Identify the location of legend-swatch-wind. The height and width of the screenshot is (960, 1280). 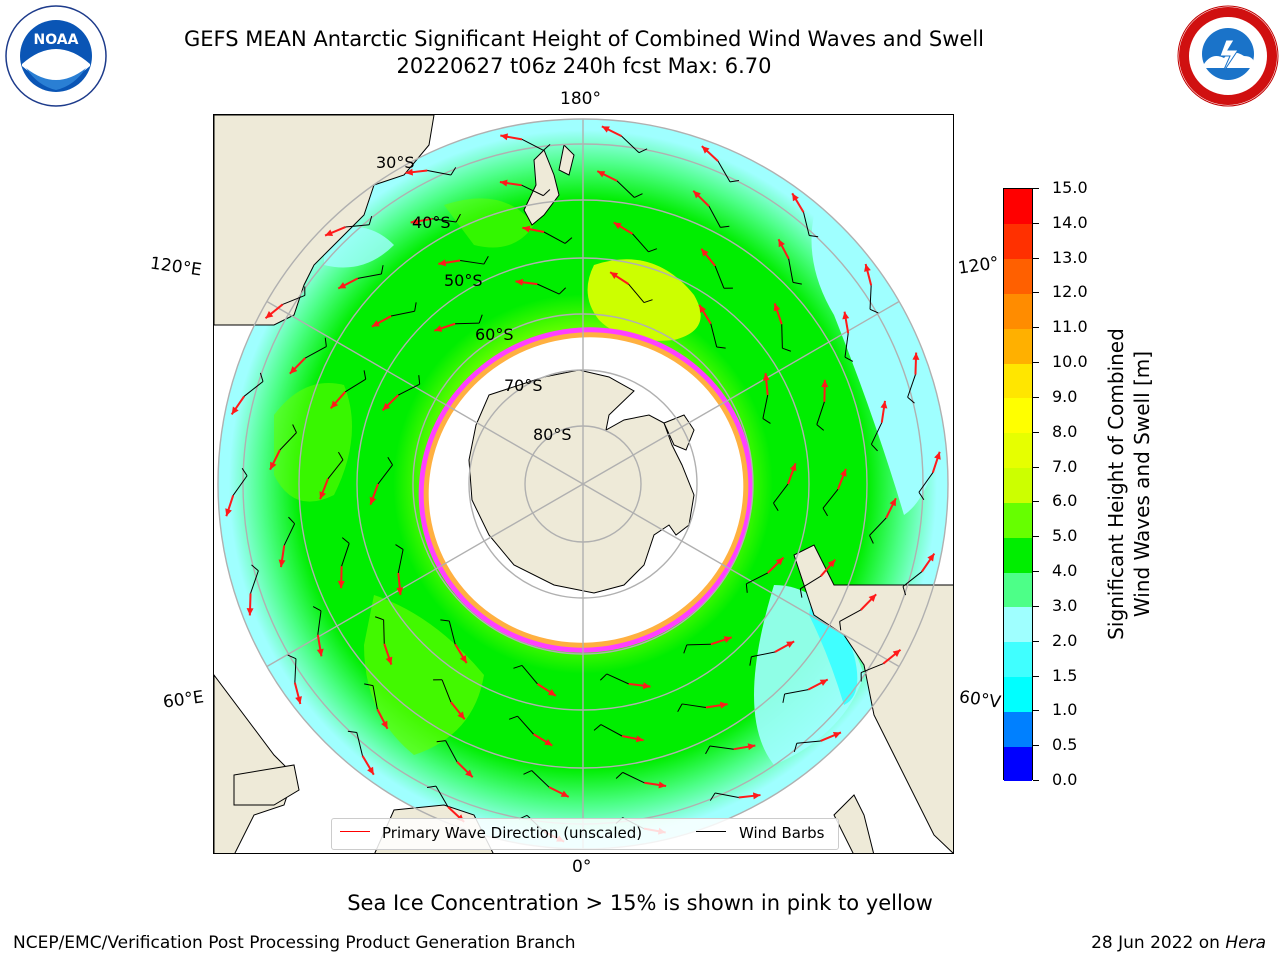
(711, 831).